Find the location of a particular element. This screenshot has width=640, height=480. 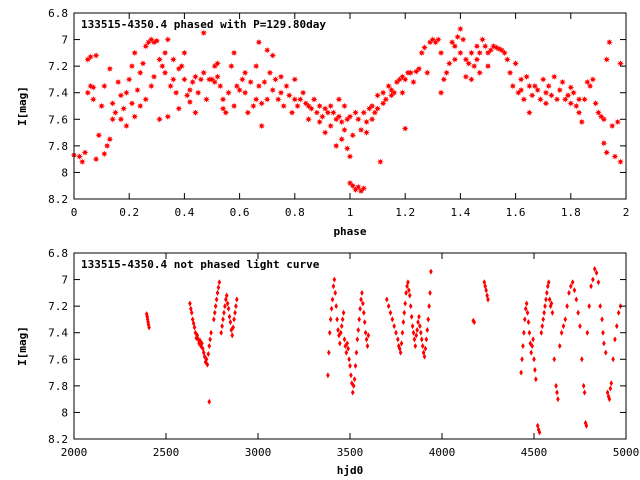

x-axis-label: hjd0 is located at coordinates (350, 470).